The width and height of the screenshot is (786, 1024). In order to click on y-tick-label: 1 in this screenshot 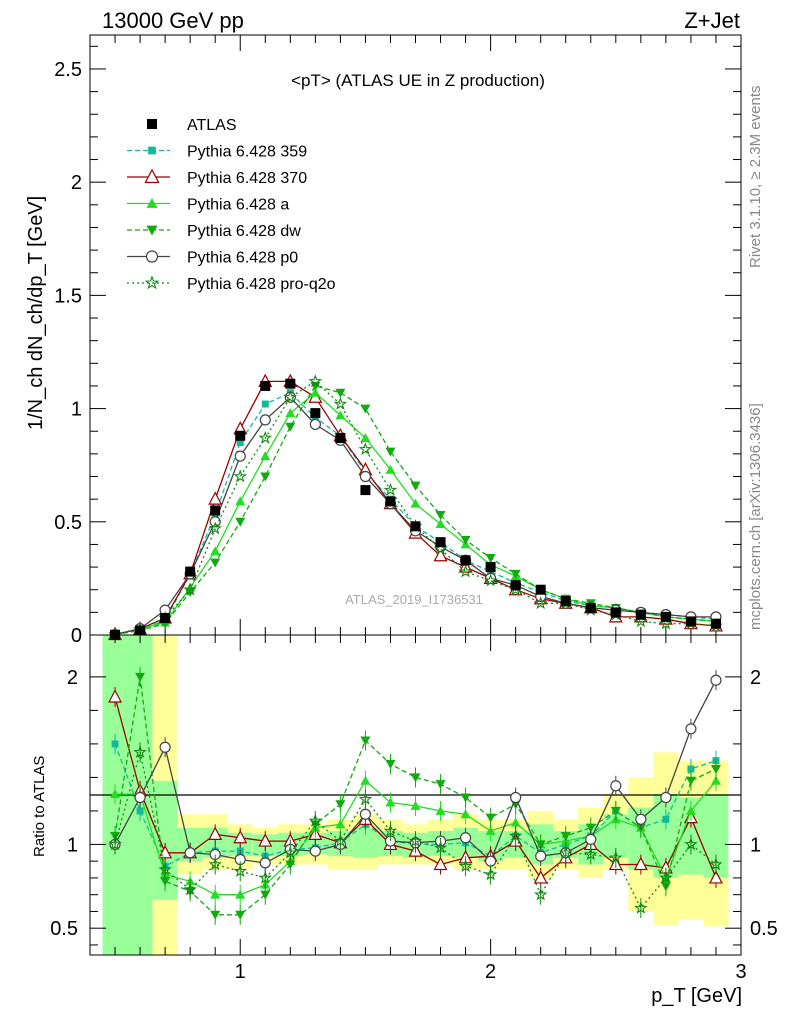, I will do `click(76, 410)`.